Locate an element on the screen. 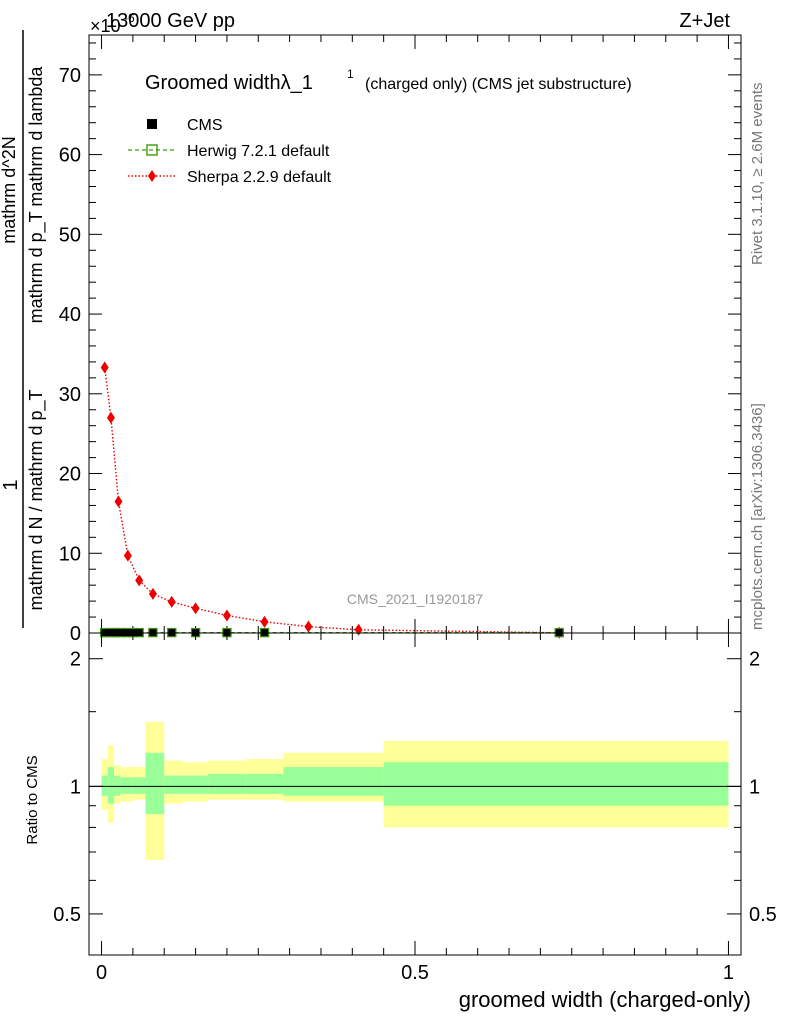 The height and width of the screenshot is (1024, 786). legend-sherpa-marker is located at coordinates (152, 176).